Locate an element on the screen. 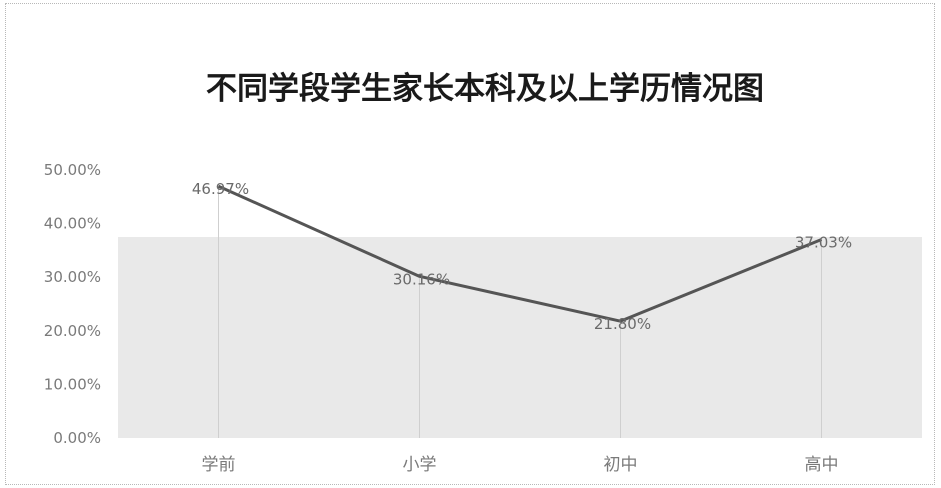 This screenshot has width=941, height=488. y-tick-label: 0.00% is located at coordinates (77, 438).